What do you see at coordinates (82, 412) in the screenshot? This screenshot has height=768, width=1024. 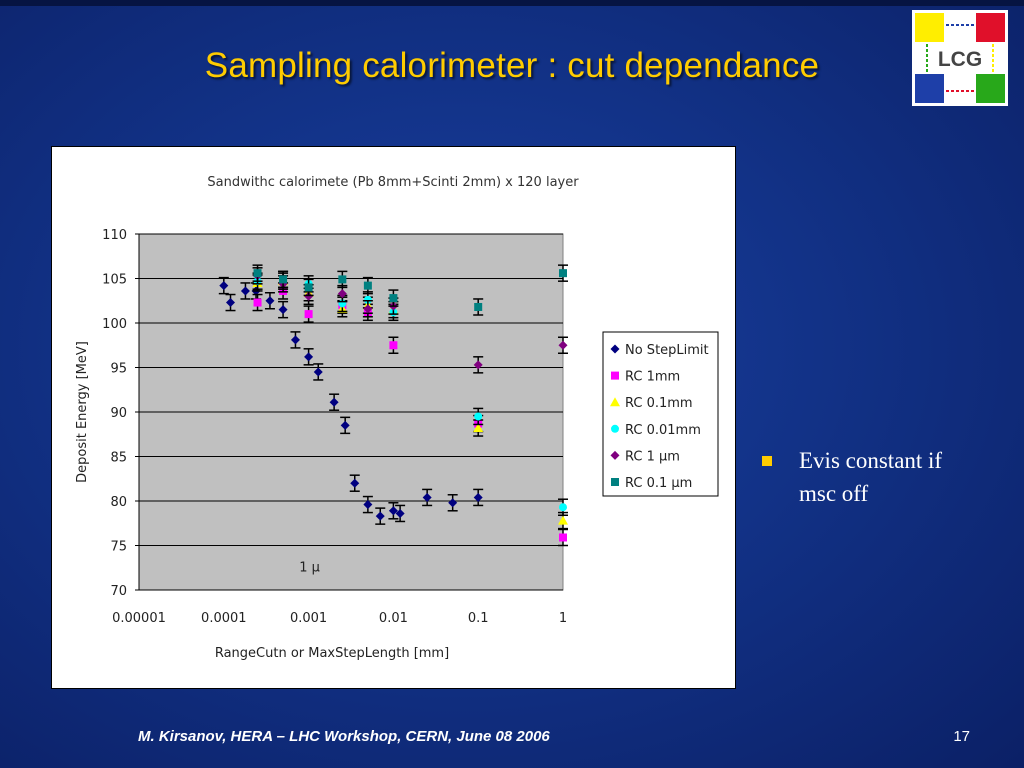 I see `y-axis-label: Deposit Energy [MeV]` at bounding box center [82, 412].